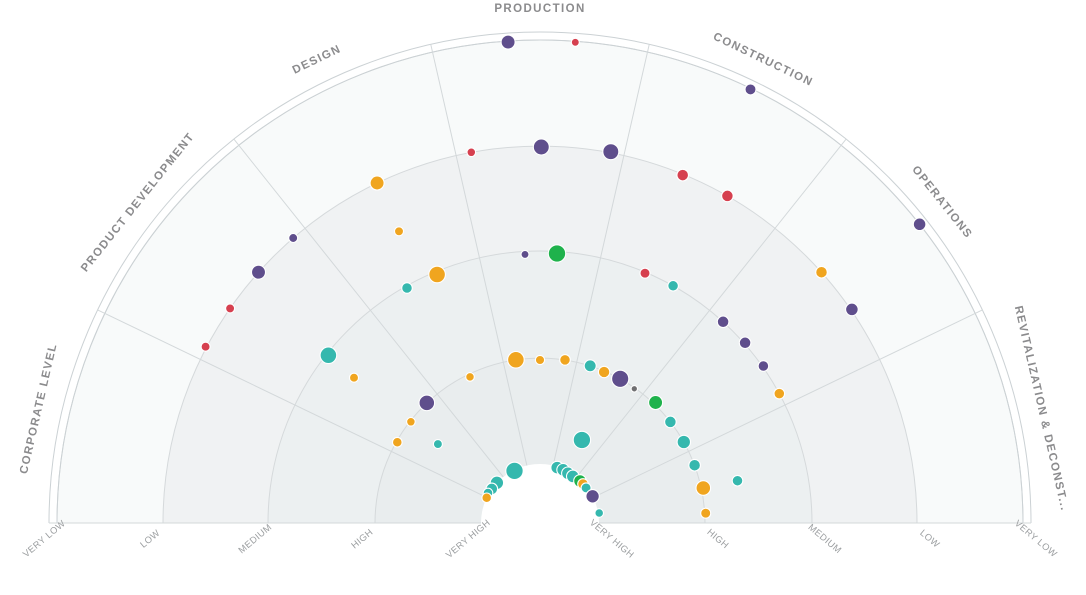 This screenshot has width=1086, height=595. I want to click on ring-label-high-left: HIGH, so click(361, 539).